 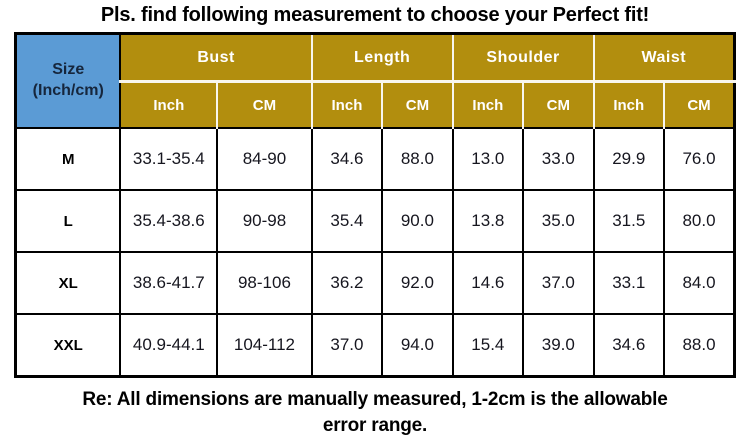 I want to click on group-header-length: Length, so click(x=382, y=58).